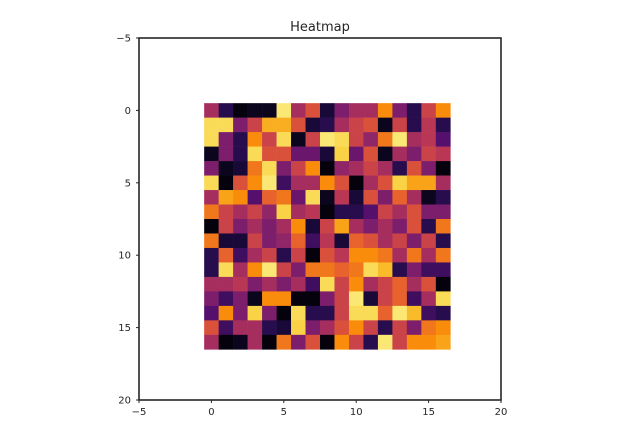 This screenshot has width=640, height=440. Describe the element at coordinates (211, 412) in the screenshot. I see `x-tick-label: 0` at that location.